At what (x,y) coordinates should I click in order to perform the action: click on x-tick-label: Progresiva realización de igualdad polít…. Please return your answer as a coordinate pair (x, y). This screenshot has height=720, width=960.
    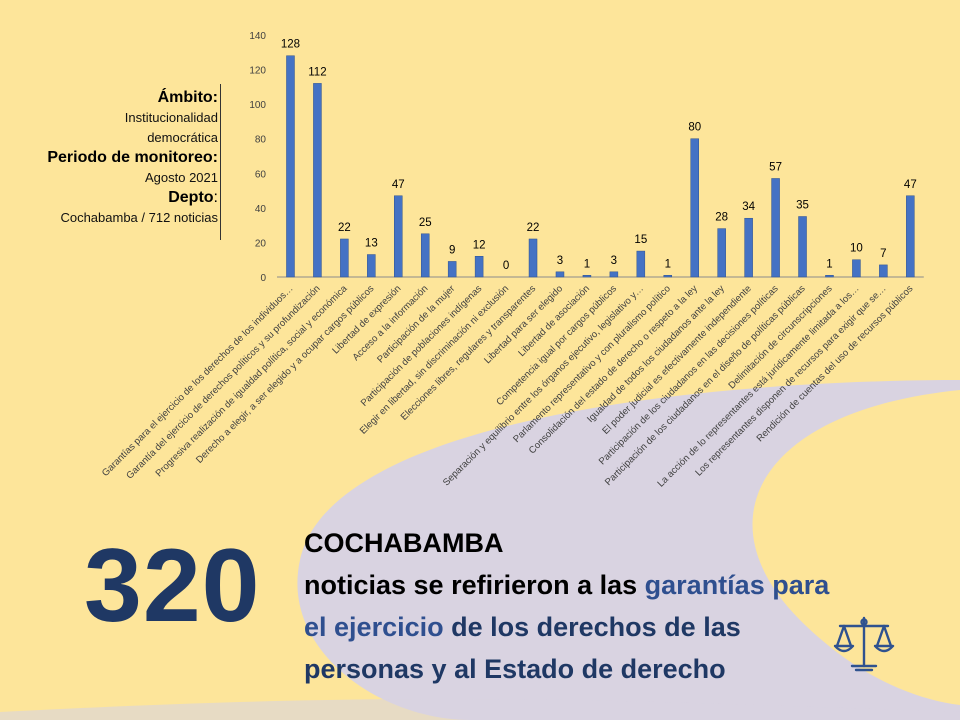
    Looking at the image, I should click on (252, 381).